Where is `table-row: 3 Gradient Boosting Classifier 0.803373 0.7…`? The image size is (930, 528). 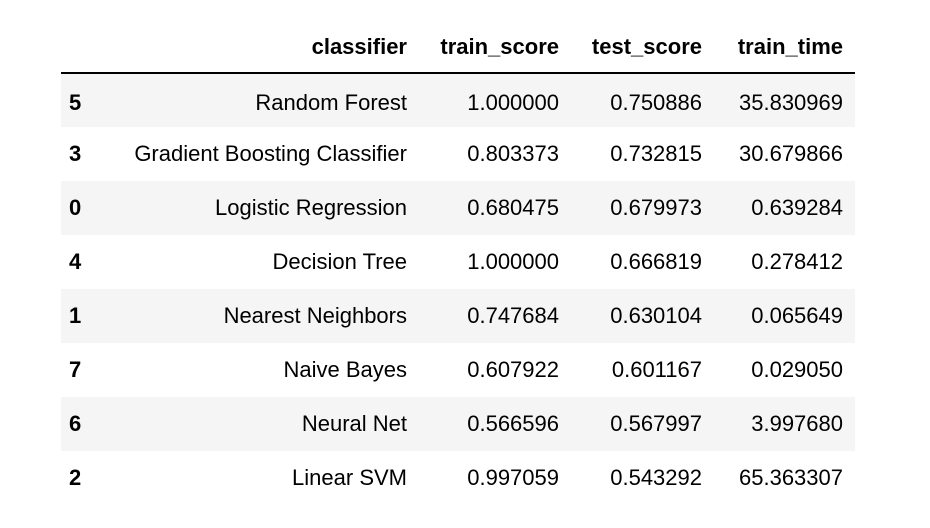
table-row: 3 Gradient Boosting Classifier 0.803373 0.7… is located at coordinates (458, 154).